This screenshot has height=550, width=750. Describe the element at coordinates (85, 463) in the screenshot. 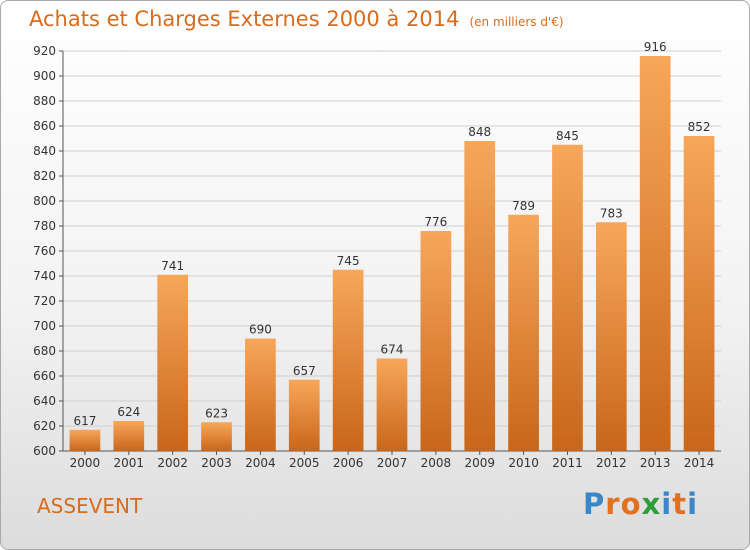

I see `x-tick-label: 2000` at that location.